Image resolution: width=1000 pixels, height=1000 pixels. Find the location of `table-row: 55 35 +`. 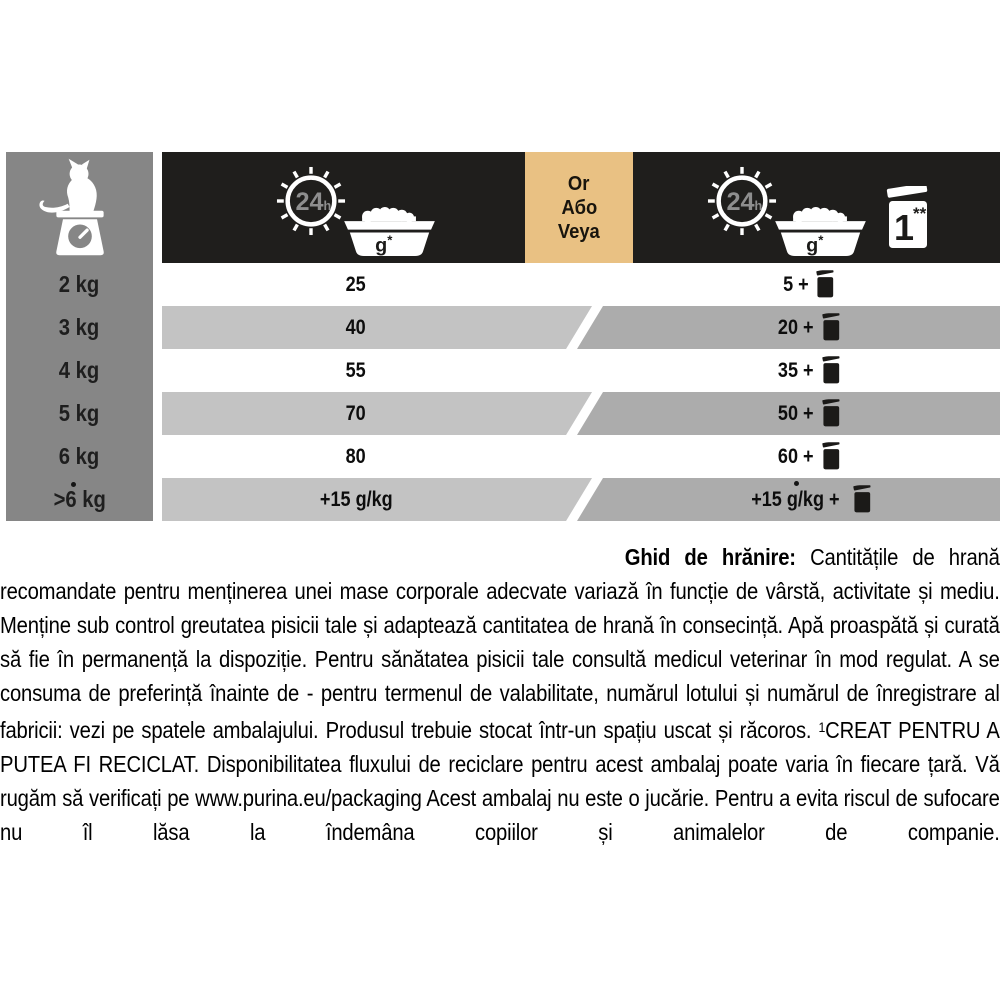

table-row: 55 35 + is located at coordinates (581, 370).